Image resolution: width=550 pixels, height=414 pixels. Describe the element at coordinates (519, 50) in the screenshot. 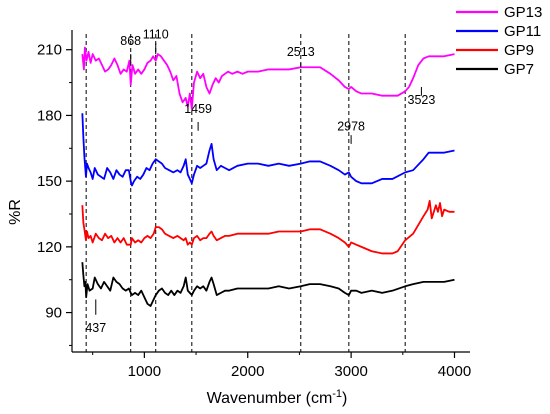

I see `legend-label-gp9: GP9` at that location.